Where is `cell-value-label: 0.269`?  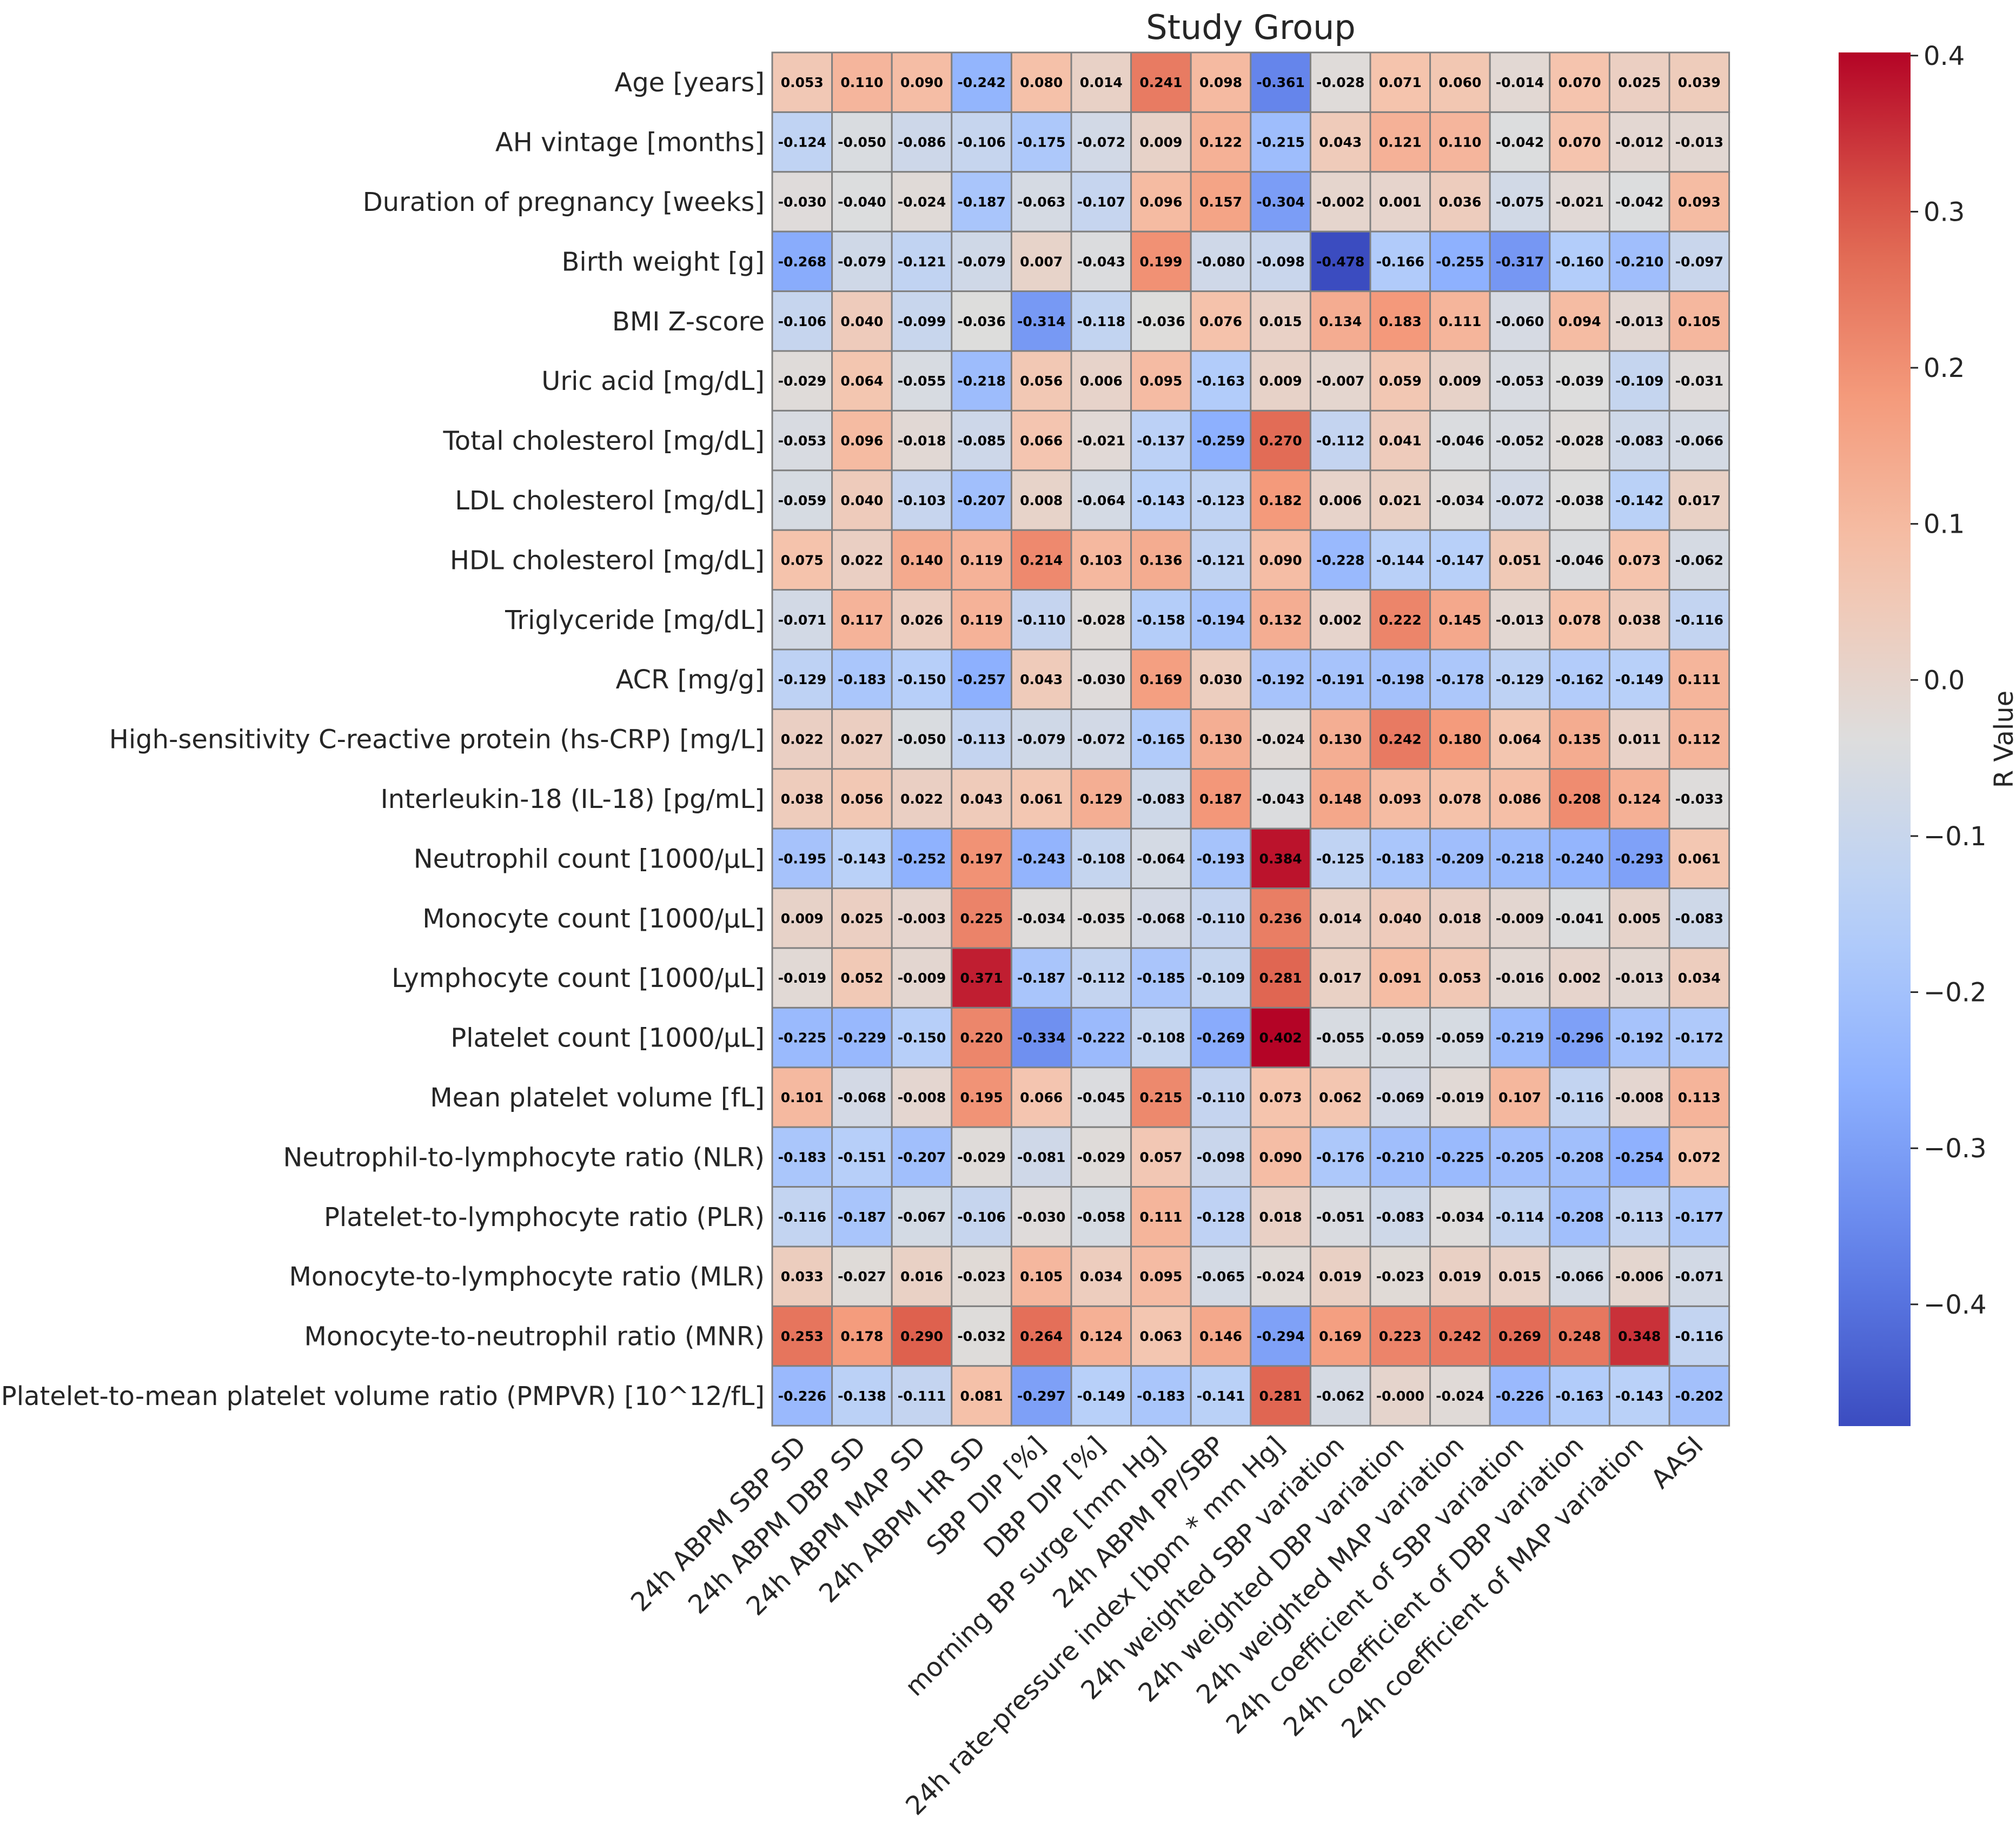 cell-value-label: 0.269 is located at coordinates (1520, 1336).